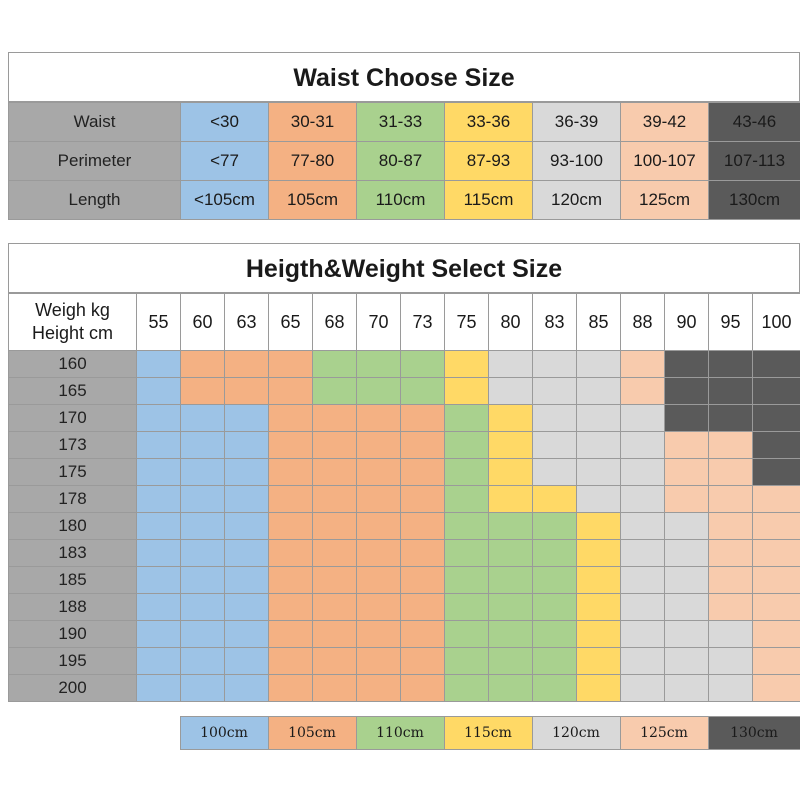 This screenshot has height=800, width=800. I want to click on weight-header-cell: 88, so click(642, 322).